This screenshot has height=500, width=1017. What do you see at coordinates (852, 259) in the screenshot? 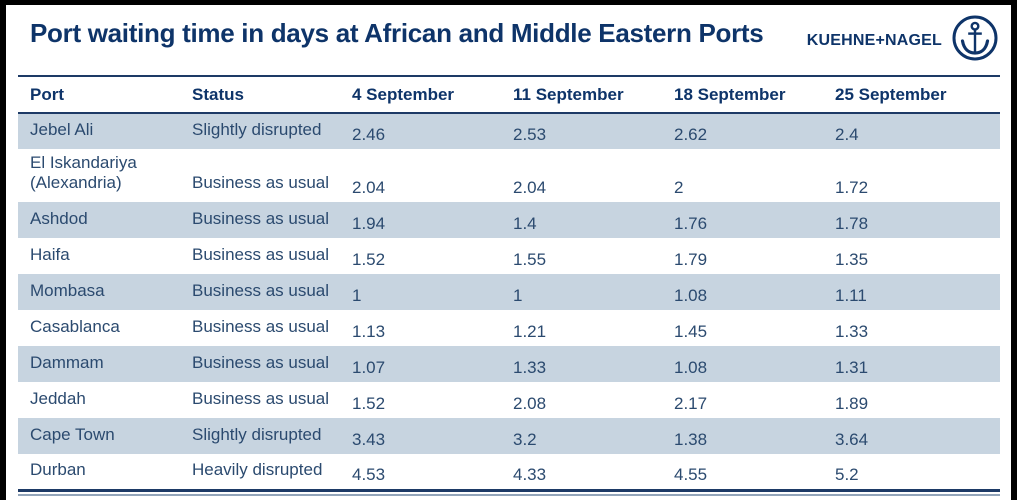
I see `value-cell: 1.35` at bounding box center [852, 259].